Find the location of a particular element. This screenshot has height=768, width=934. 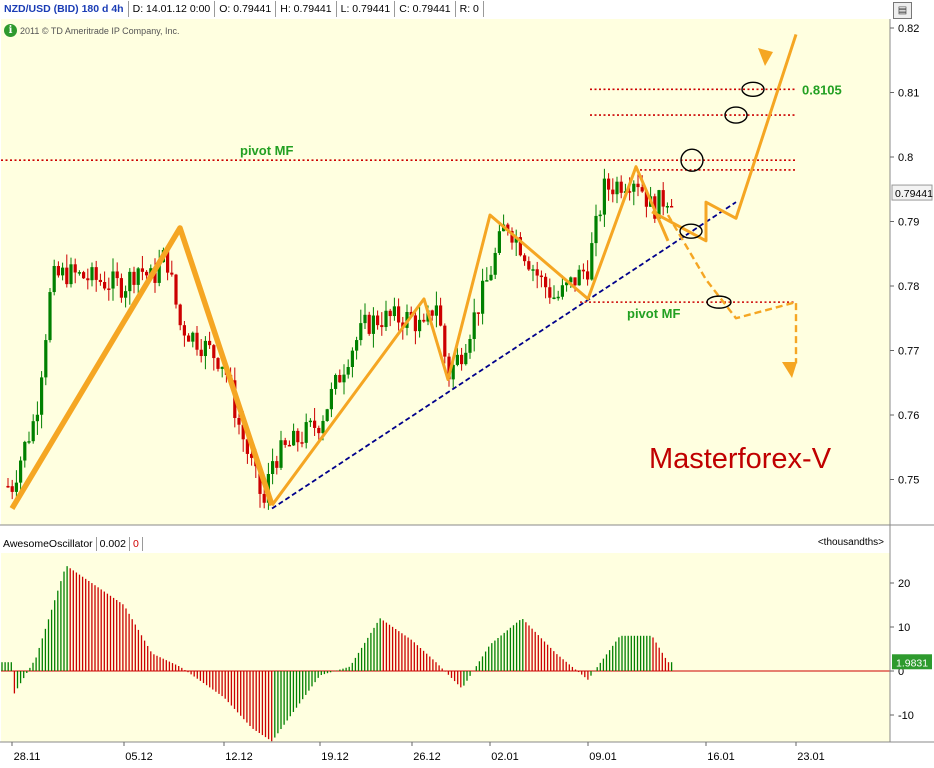

price-tick-label: 0.8 is located at coordinates (905, 158).